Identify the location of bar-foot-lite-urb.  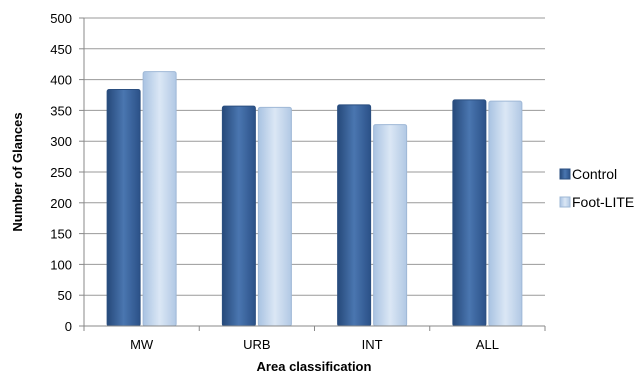
(274, 216).